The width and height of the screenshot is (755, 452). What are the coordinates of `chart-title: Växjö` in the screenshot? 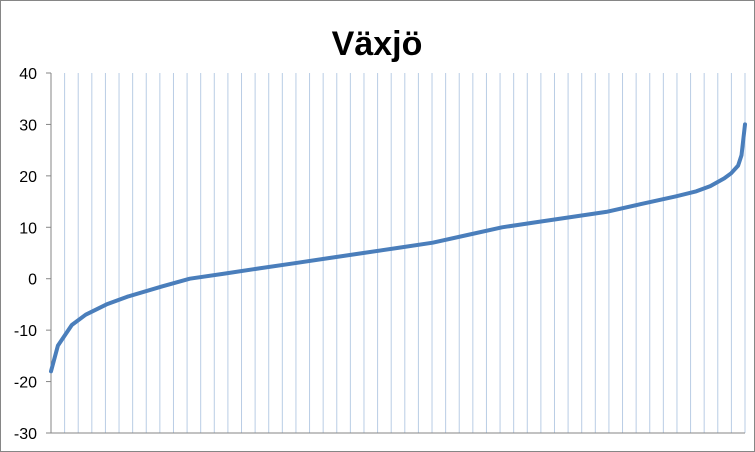 It's located at (377, 44).